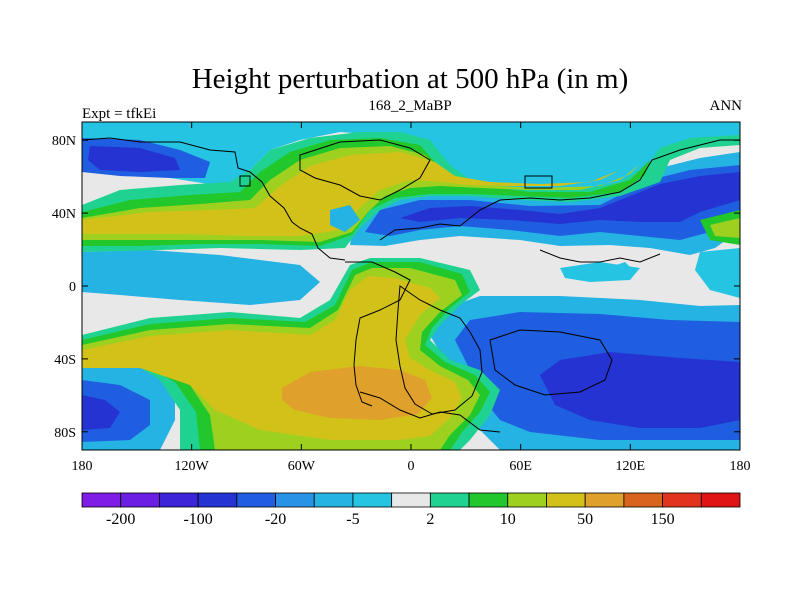 The height and width of the screenshot is (600, 800). I want to click on colorbar-label: 2, so click(430, 519).